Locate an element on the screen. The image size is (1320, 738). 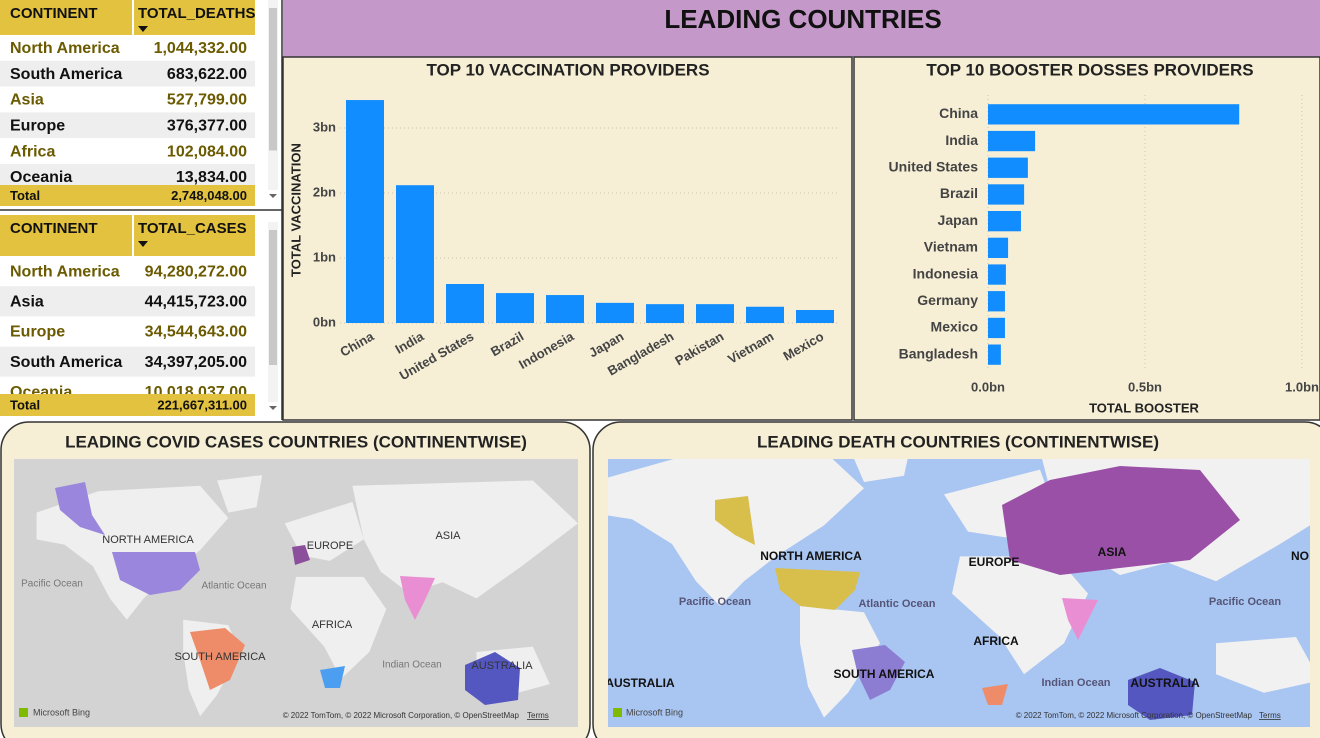
x-tick-label: 0.0bn is located at coordinates (988, 386).